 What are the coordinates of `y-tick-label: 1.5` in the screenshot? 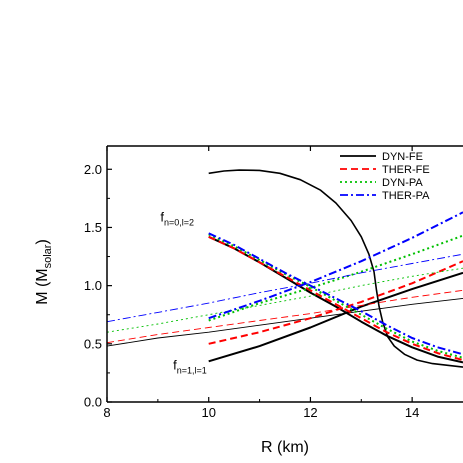 It's located at (93, 227).